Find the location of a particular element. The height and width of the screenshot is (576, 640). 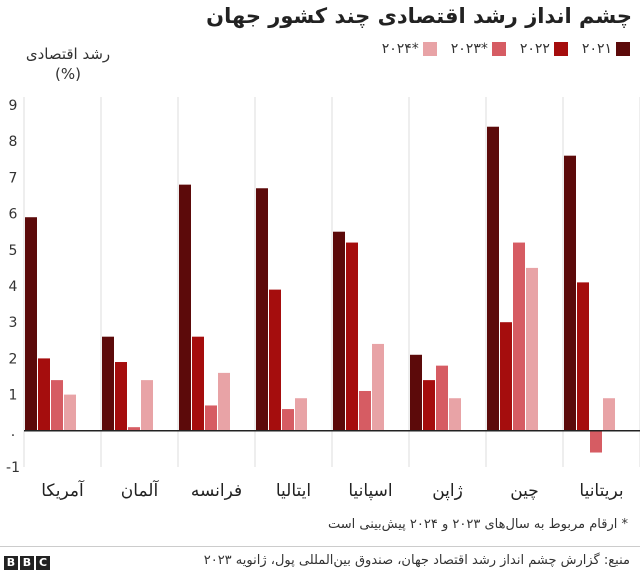

legend-swatch-2022 is located at coordinates (560, 49).